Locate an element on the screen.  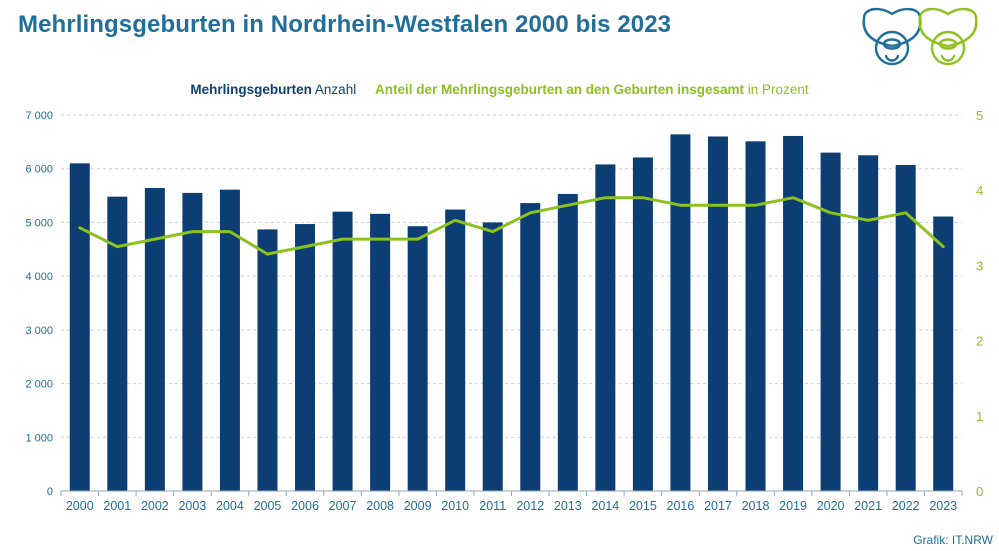
y-right-tick-label: 1 is located at coordinates (979, 416).